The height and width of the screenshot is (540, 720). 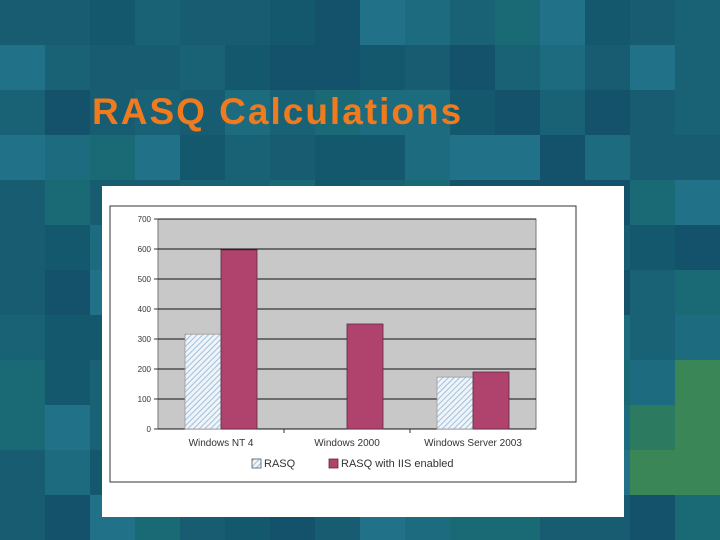 What do you see at coordinates (145, 279) in the screenshot?
I see `y-tick-label: 500` at bounding box center [145, 279].